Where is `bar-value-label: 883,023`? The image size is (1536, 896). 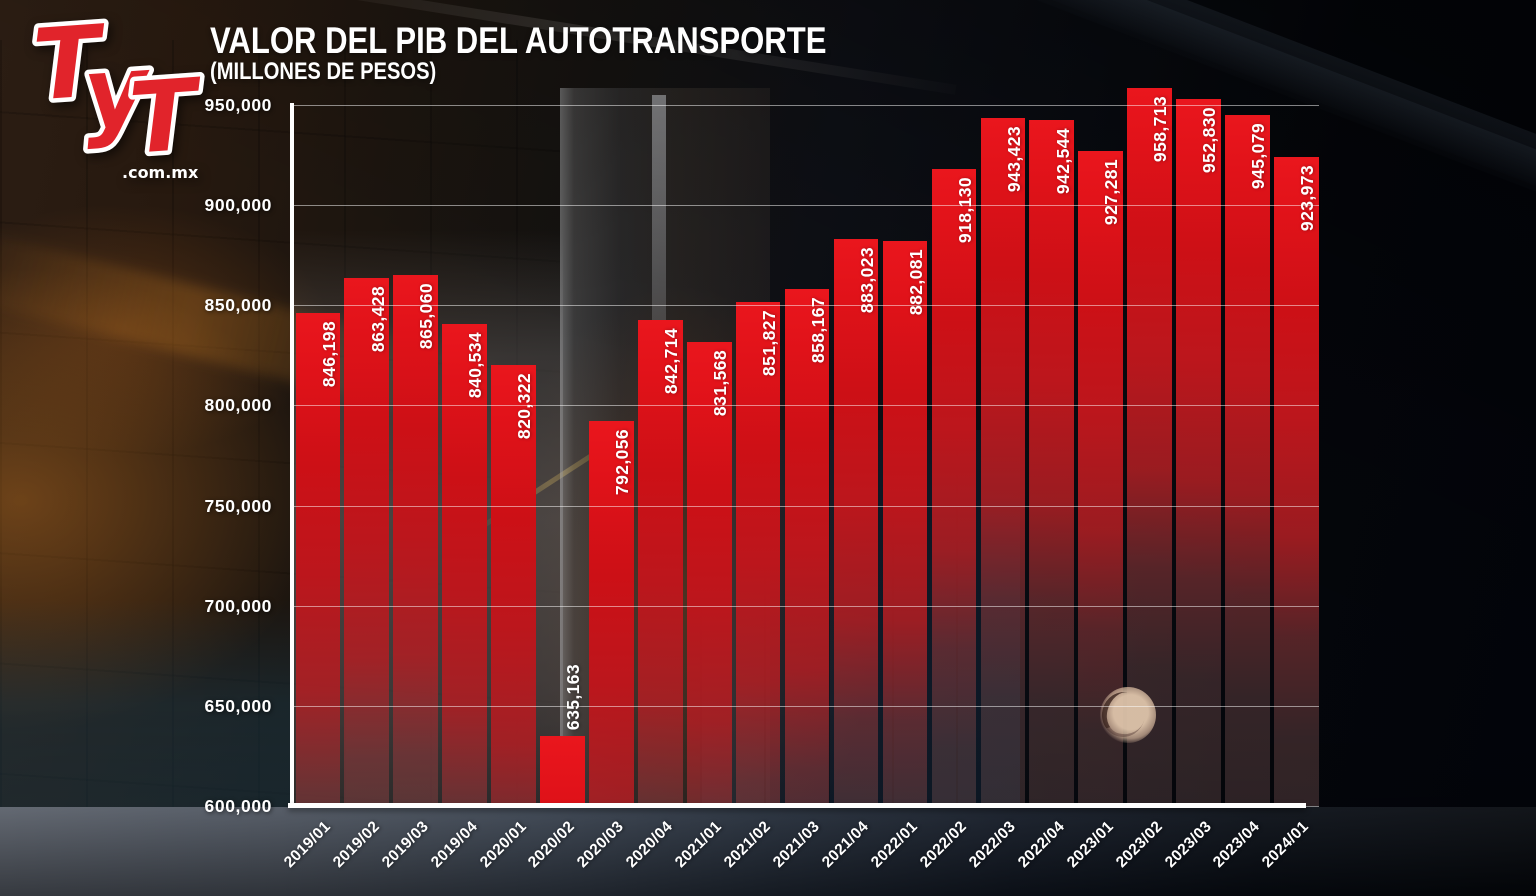 bar-value-label: 883,023 is located at coordinates (856, 295).